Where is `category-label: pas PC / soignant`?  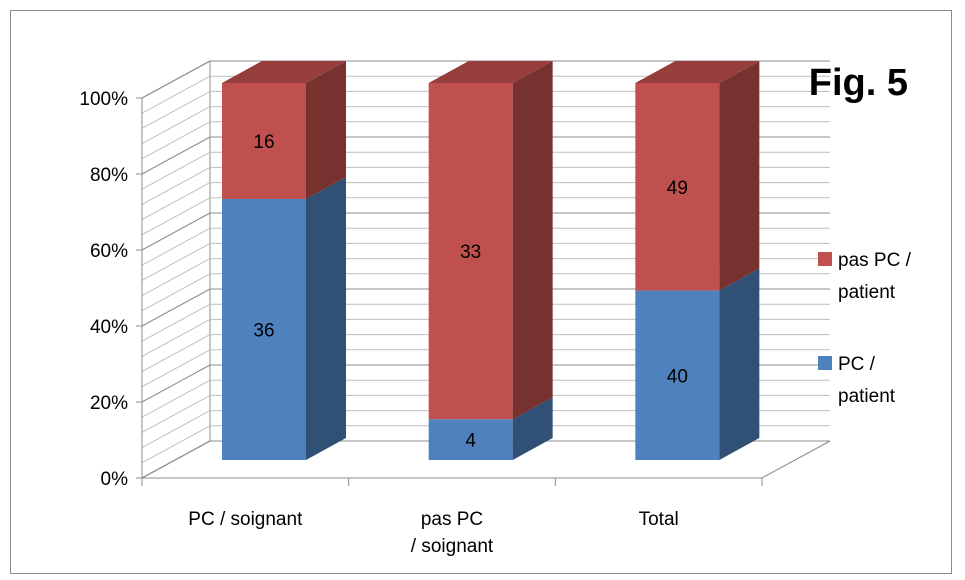 category-label: pas PC / soignant is located at coordinates (452, 533).